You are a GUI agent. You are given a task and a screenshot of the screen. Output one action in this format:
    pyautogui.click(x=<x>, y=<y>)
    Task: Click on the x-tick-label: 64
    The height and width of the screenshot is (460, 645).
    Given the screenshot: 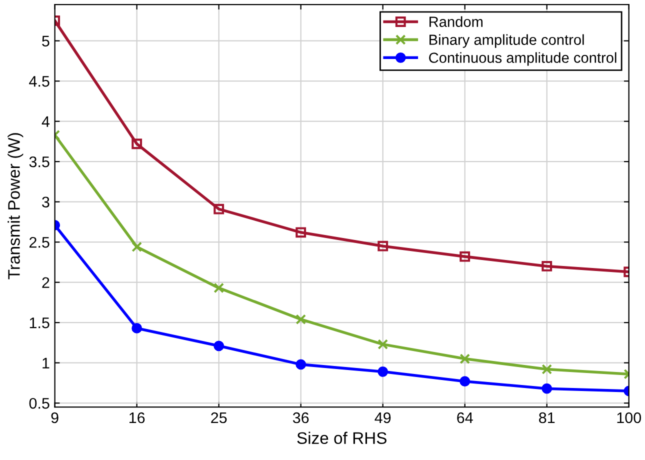 What is the action you would take?
    pyautogui.click(x=465, y=418)
    